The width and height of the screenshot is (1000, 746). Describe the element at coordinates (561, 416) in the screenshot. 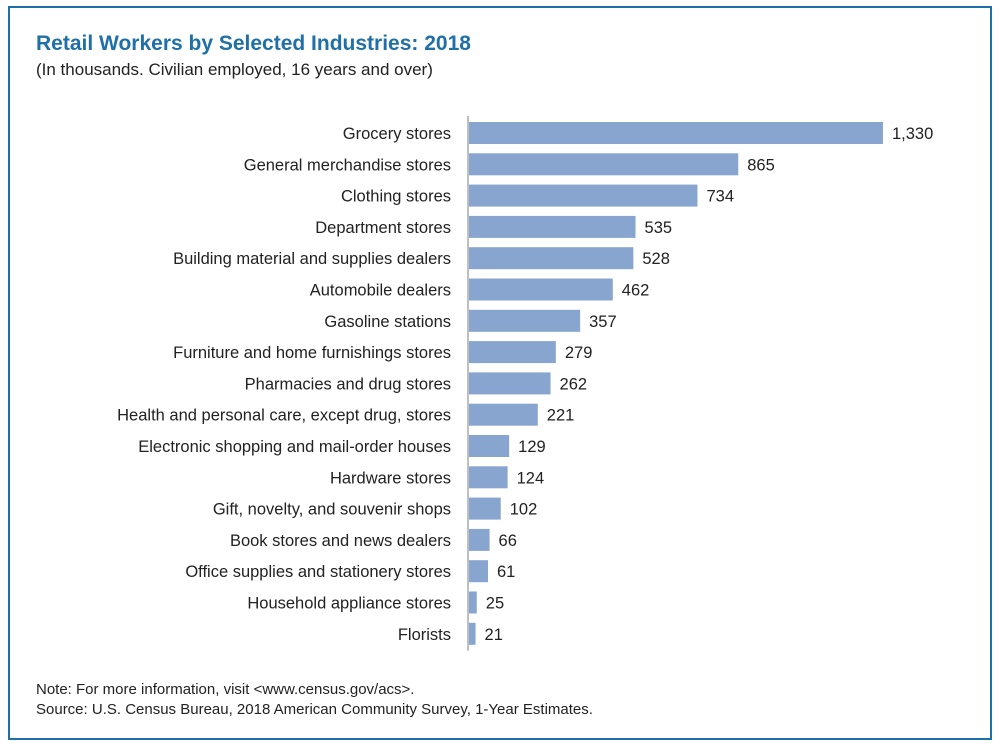

I see `value-label: 221` at that location.